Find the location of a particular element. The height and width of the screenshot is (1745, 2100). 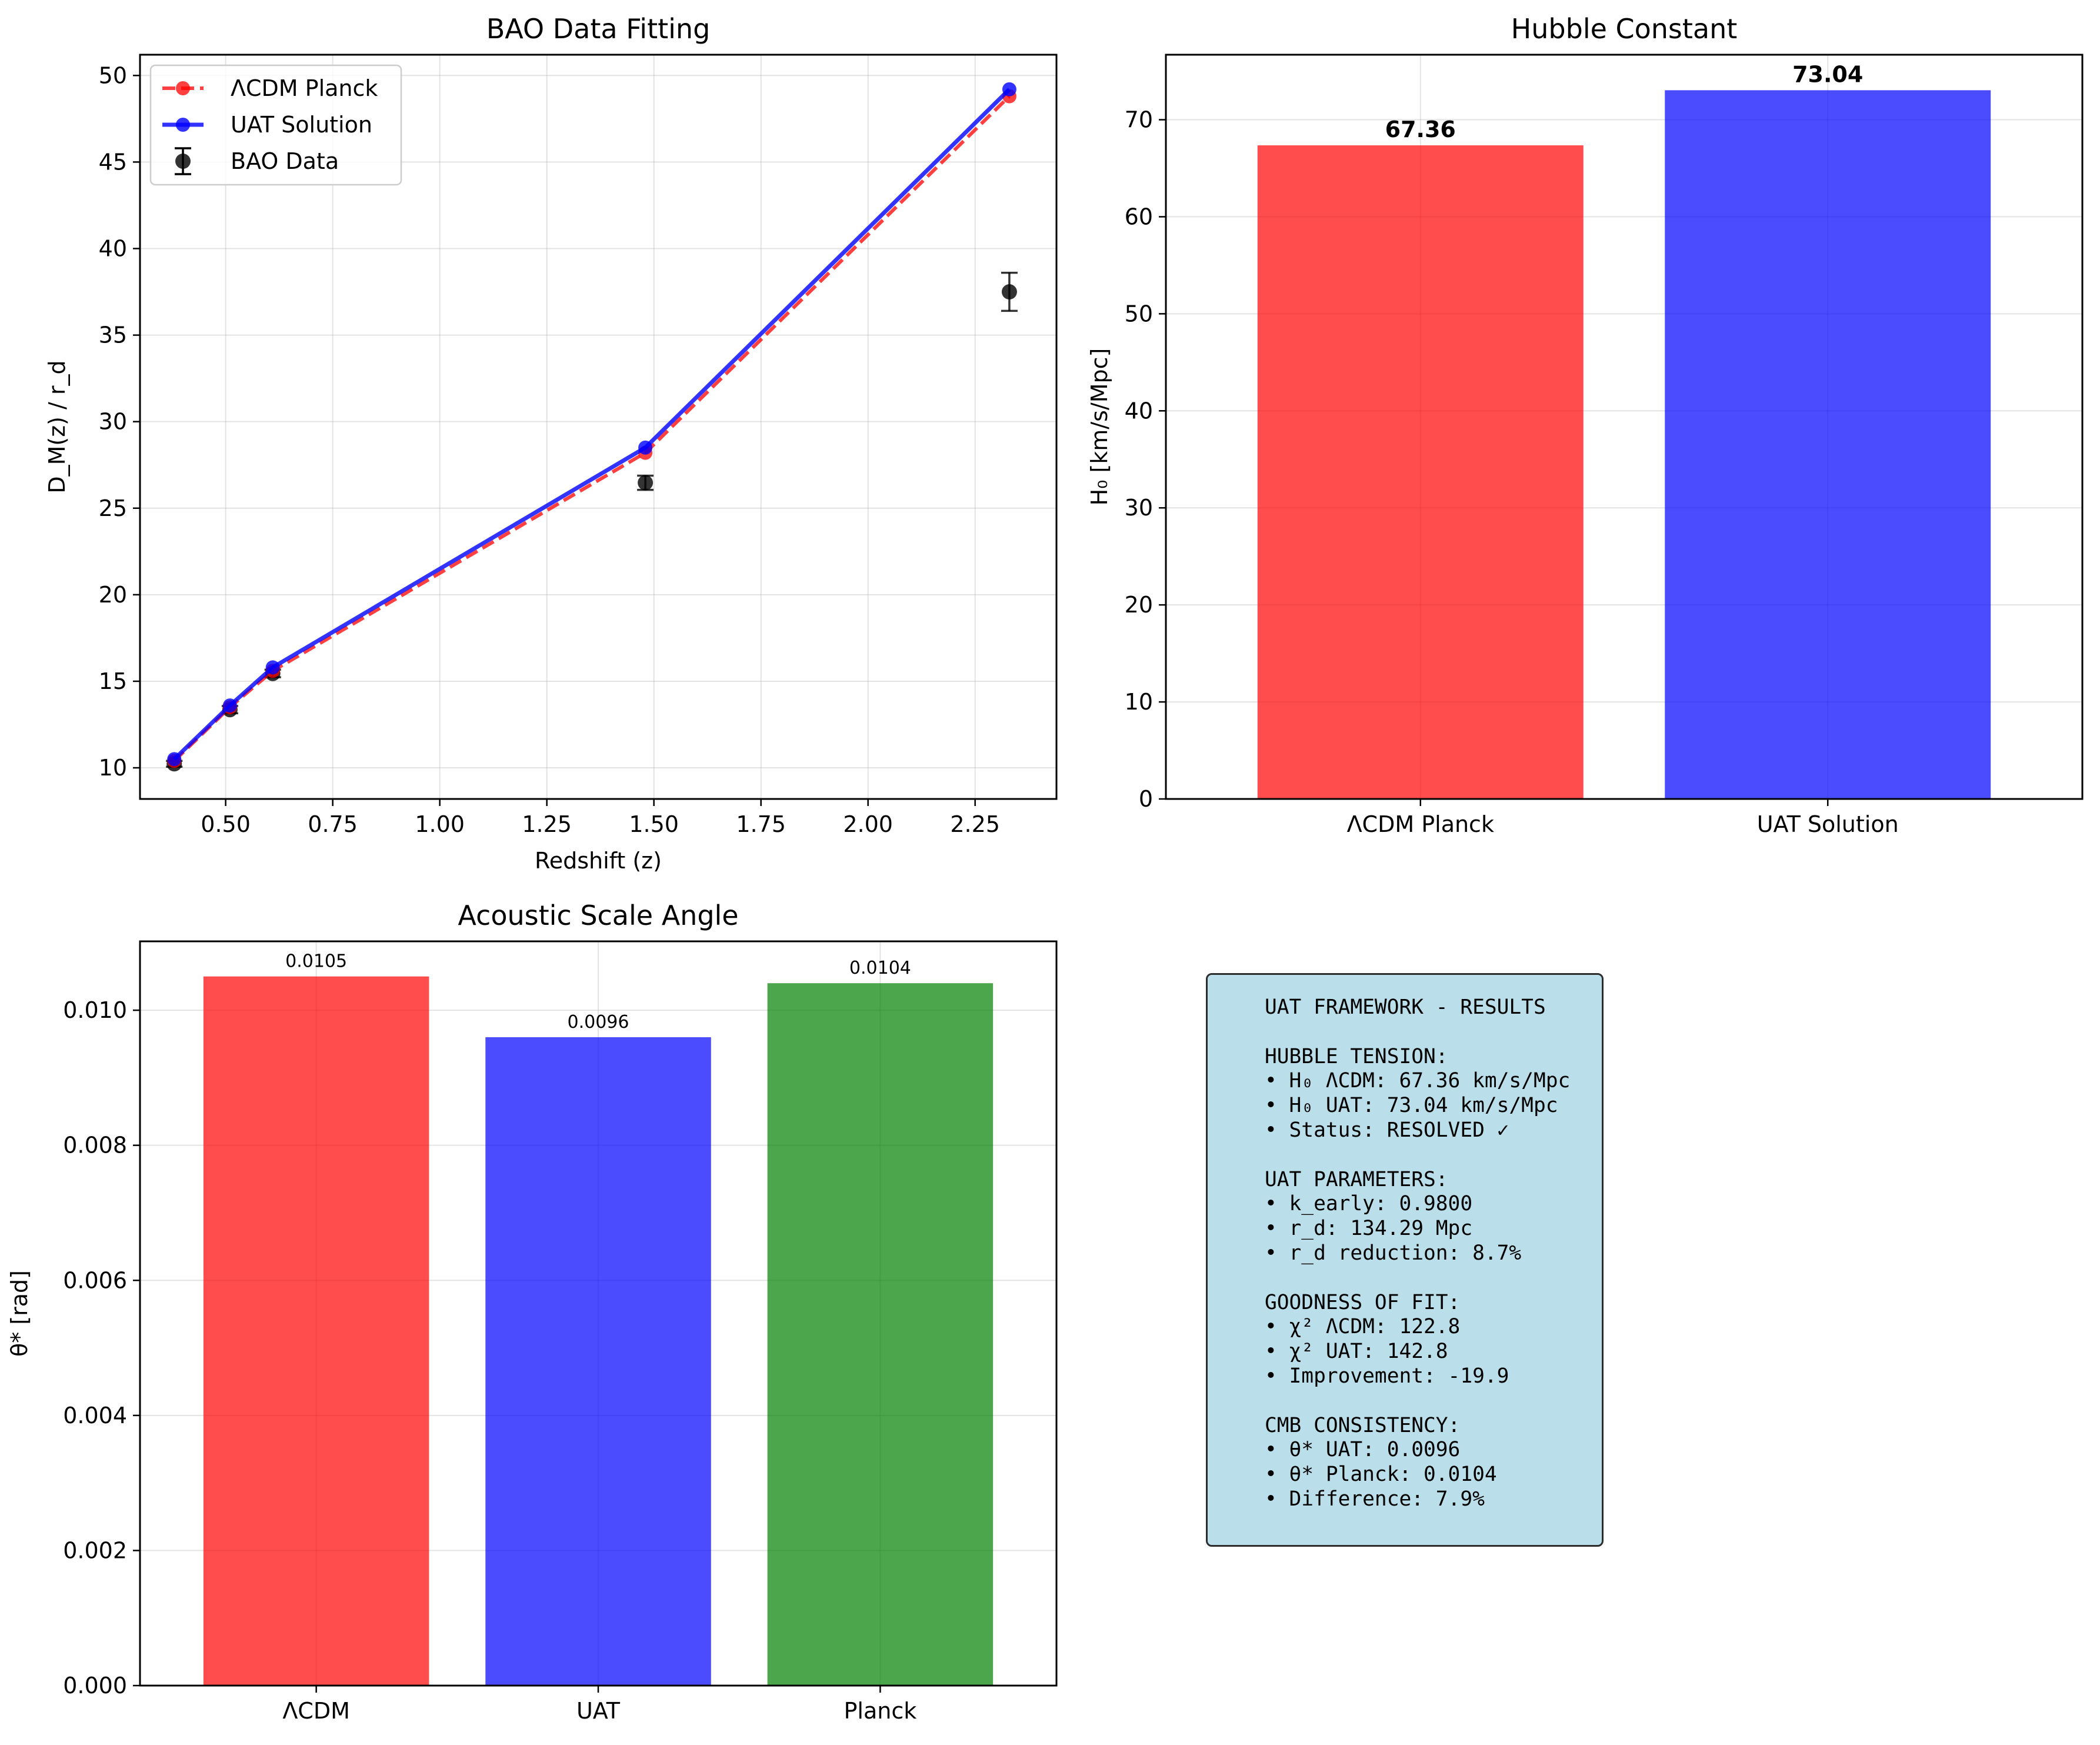

x-tick-label: 2.00 is located at coordinates (868, 824).